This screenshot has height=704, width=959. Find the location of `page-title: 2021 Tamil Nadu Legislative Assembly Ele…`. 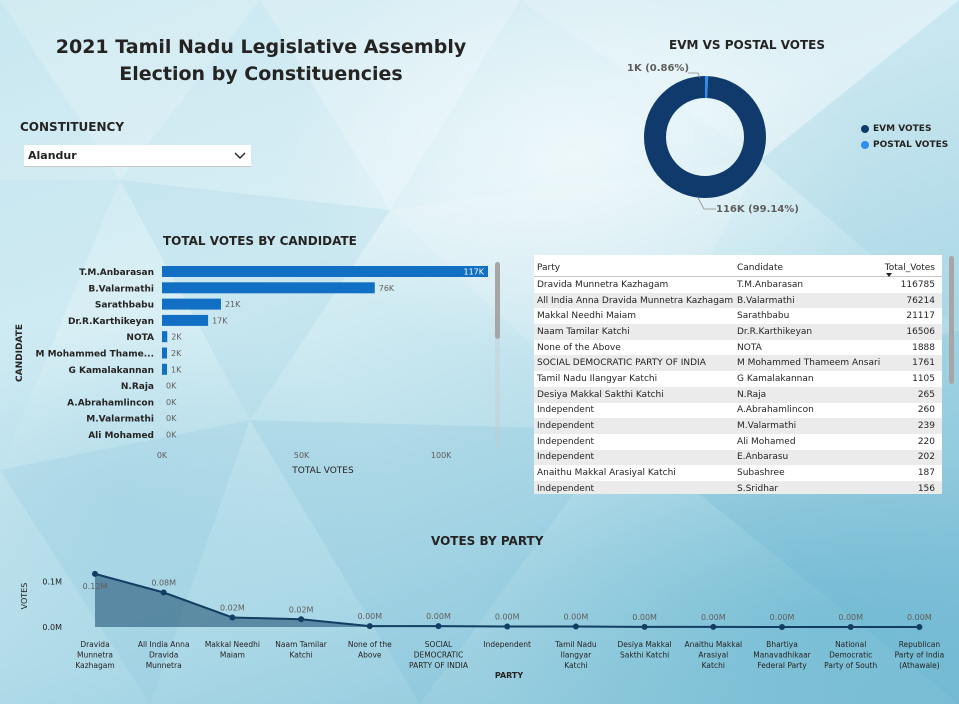

page-title: 2021 Tamil Nadu Legislative Assembly Ele… is located at coordinates (261, 60).